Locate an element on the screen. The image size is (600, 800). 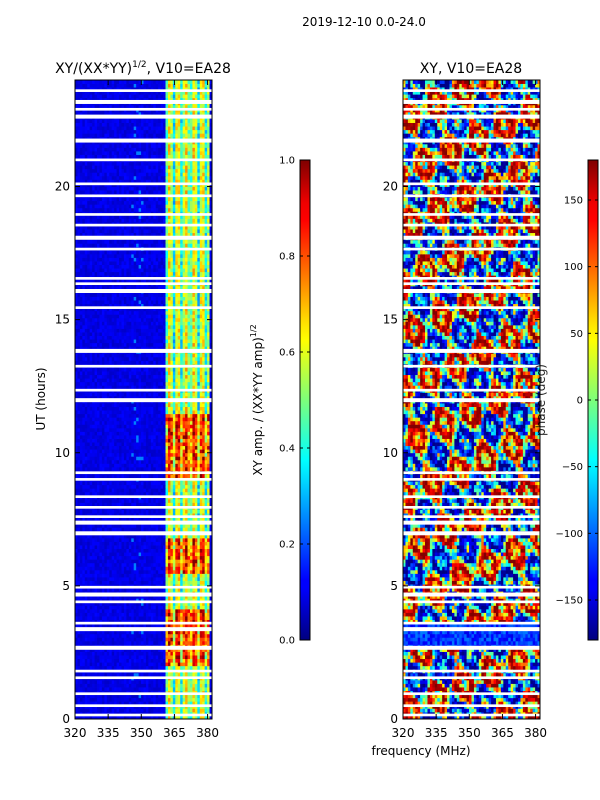
amplitude-title-prefix: XY/(XX*YY) is located at coordinates (93, 69).